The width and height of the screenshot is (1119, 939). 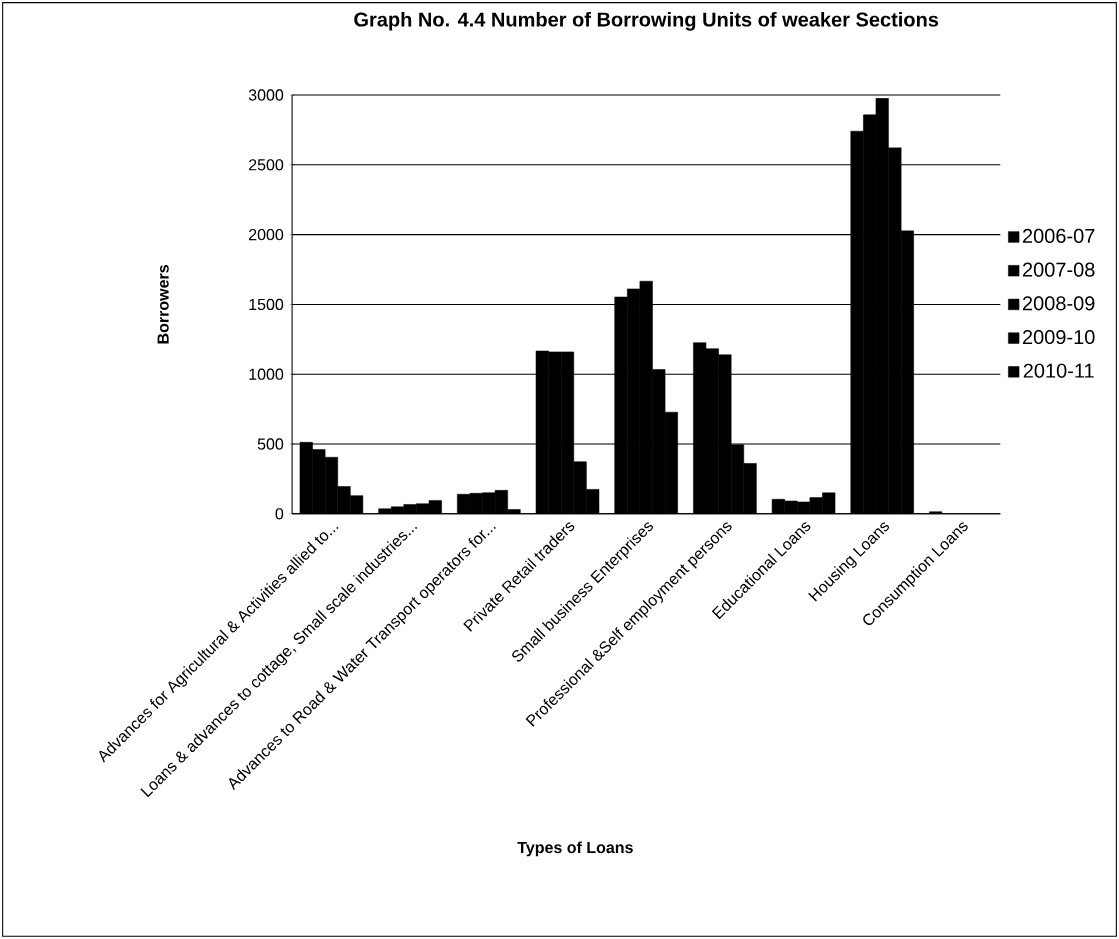 What do you see at coordinates (266, 374) in the screenshot?
I see `y-tick-label: 1000` at bounding box center [266, 374].